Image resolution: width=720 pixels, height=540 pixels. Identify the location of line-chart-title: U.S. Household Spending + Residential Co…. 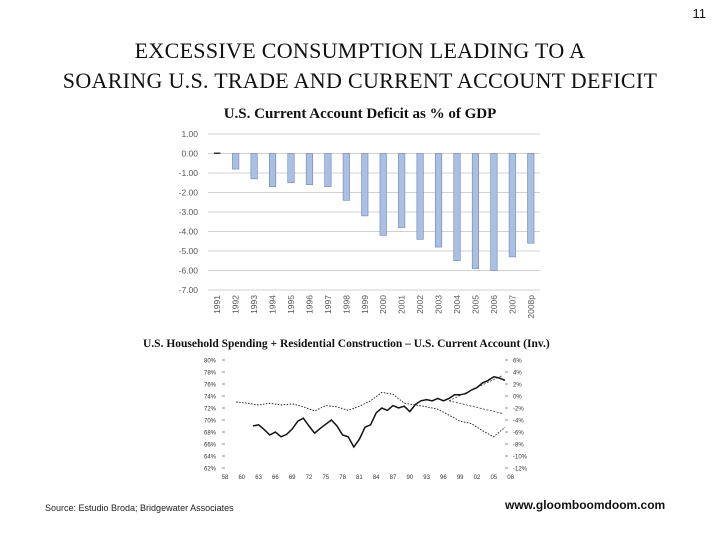
(346, 344).